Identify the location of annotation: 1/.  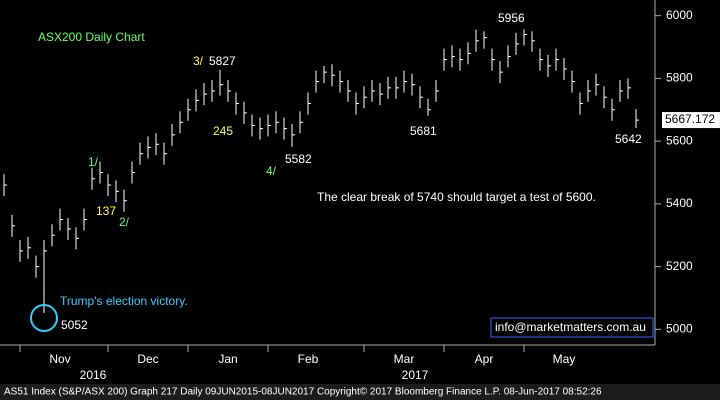
(93, 162).